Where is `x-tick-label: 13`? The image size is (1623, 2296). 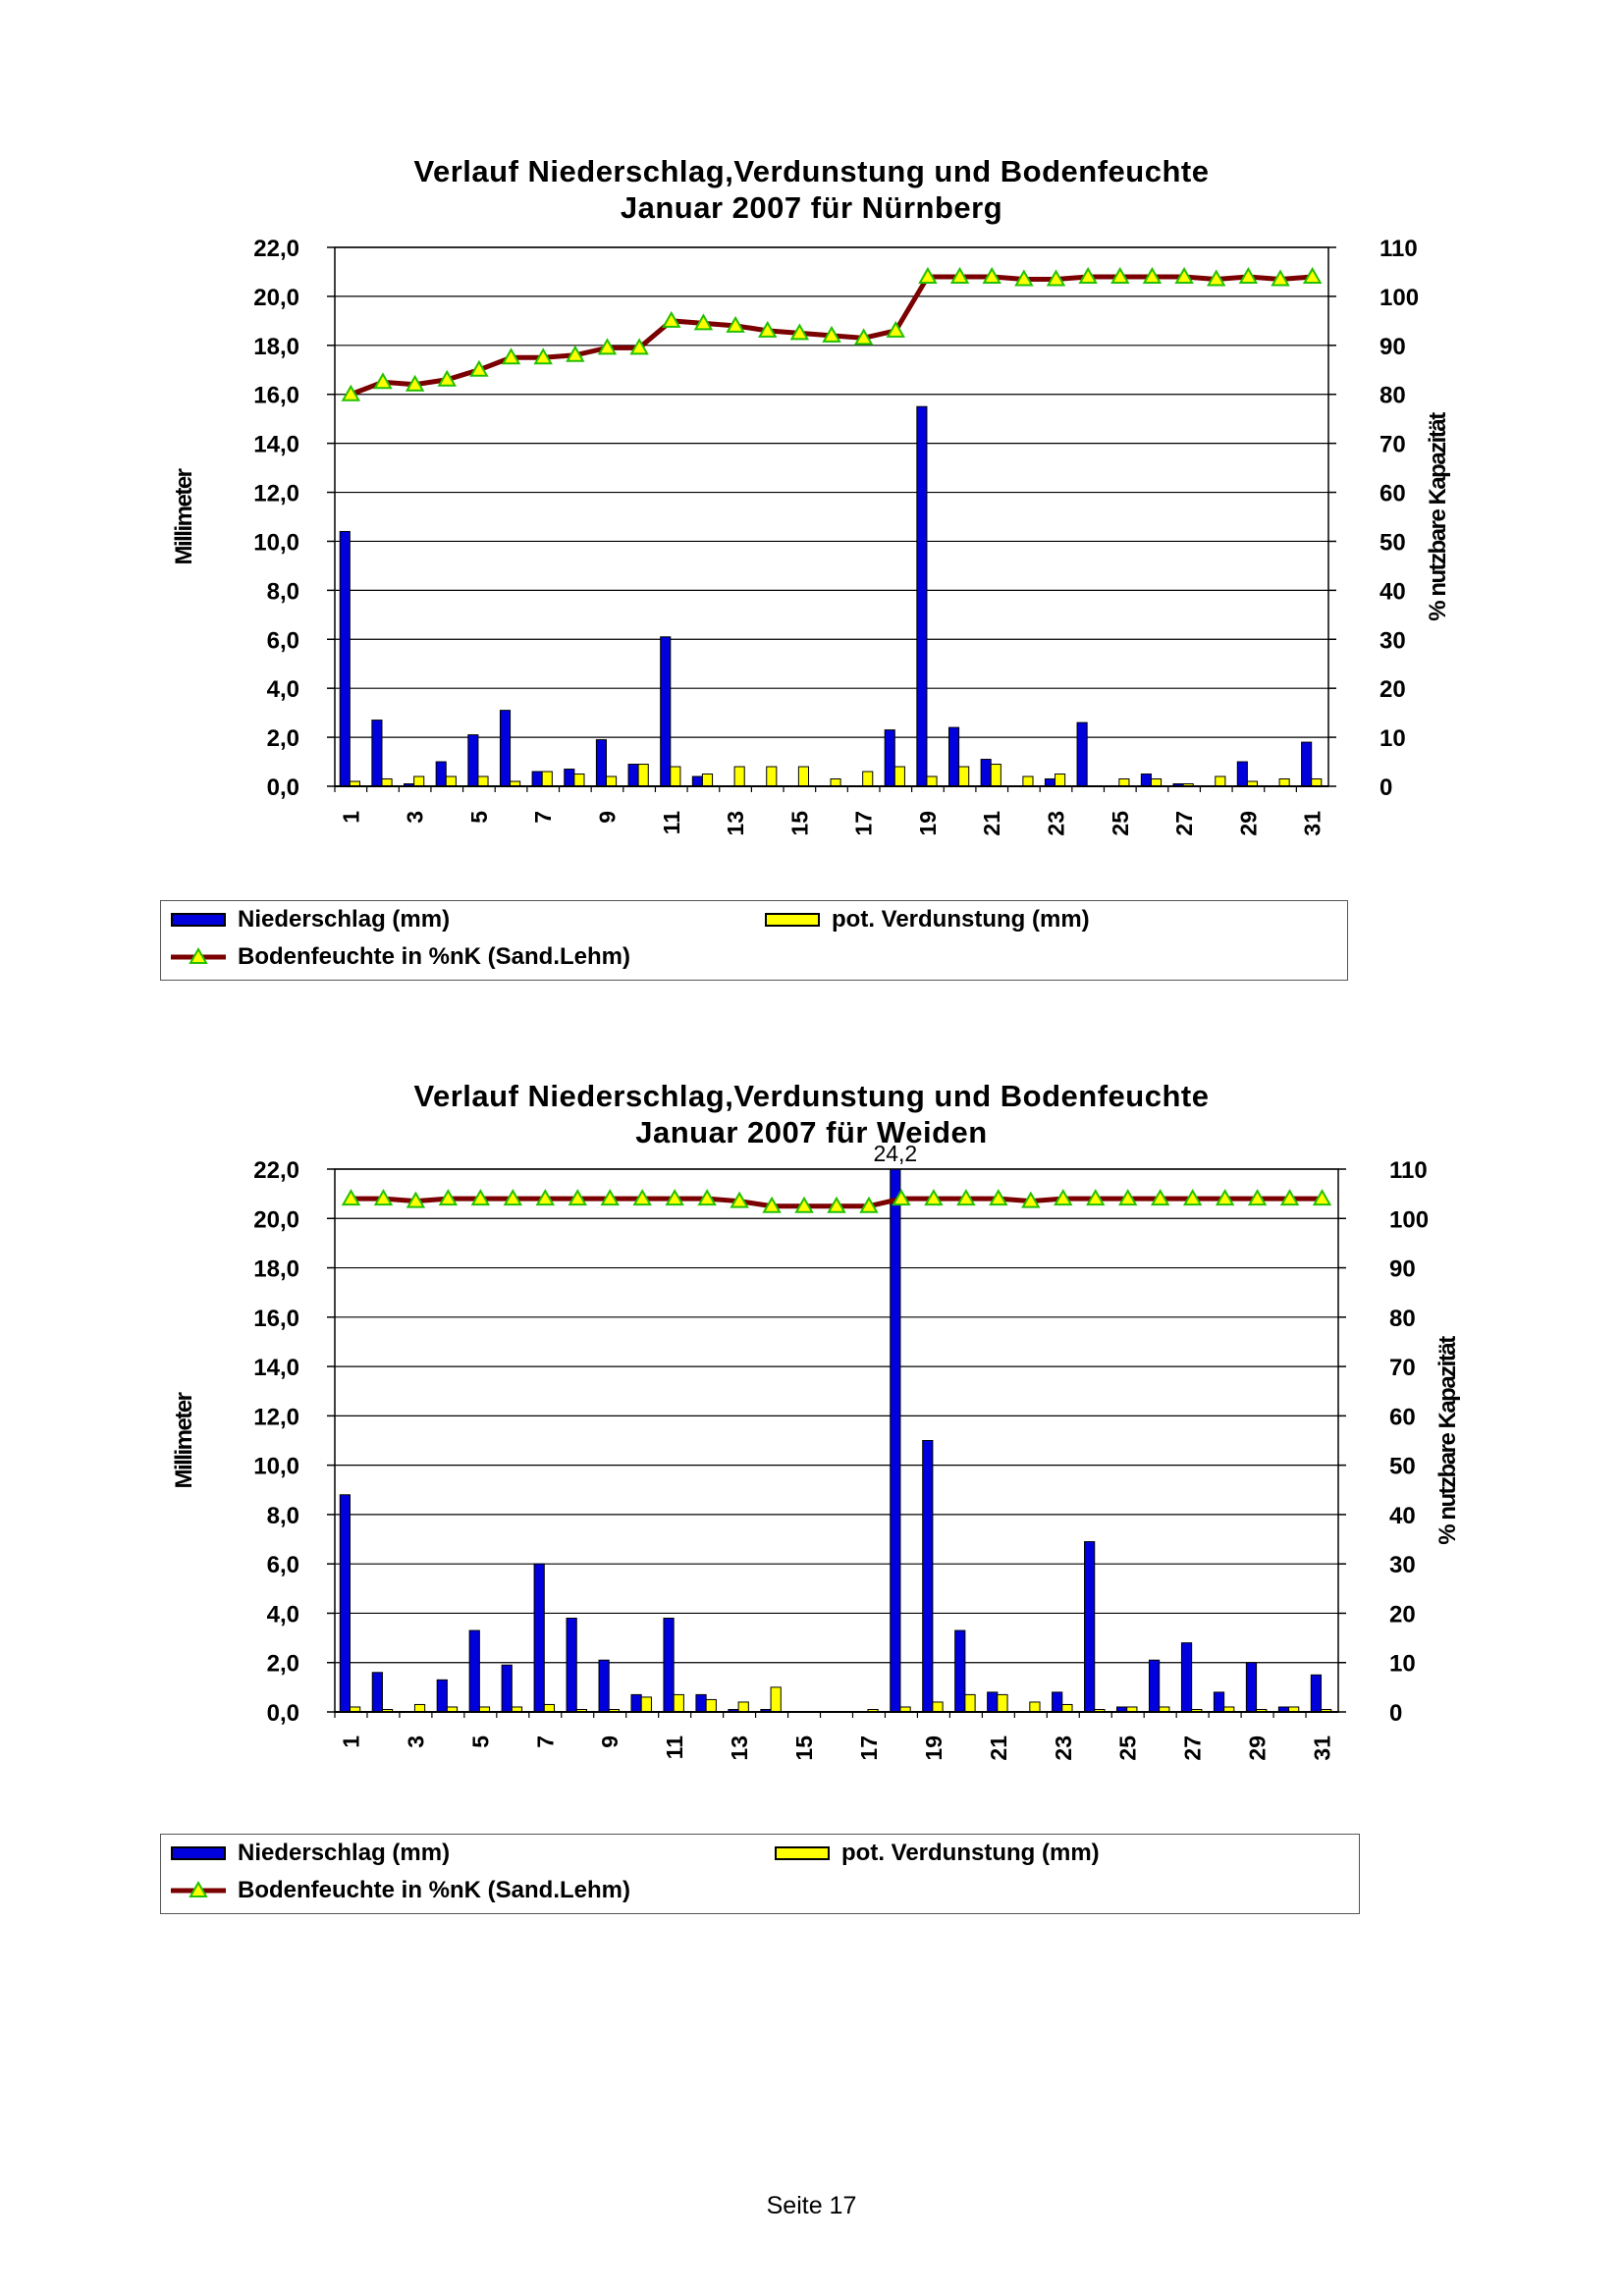
x-tick-label: 13 is located at coordinates (735, 823).